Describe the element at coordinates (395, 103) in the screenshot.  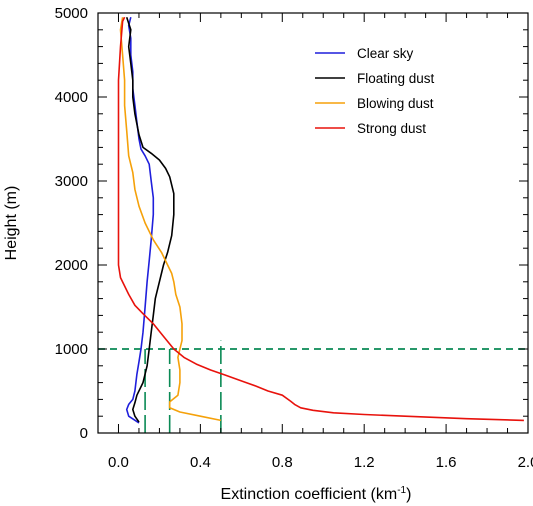
I see `legend-label: Blowing dust` at that location.